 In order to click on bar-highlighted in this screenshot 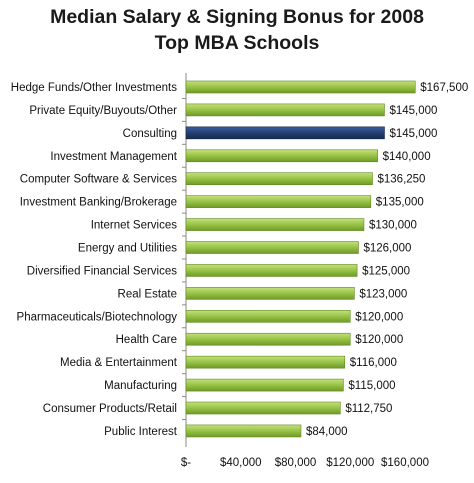, I will do `click(285, 133)`.